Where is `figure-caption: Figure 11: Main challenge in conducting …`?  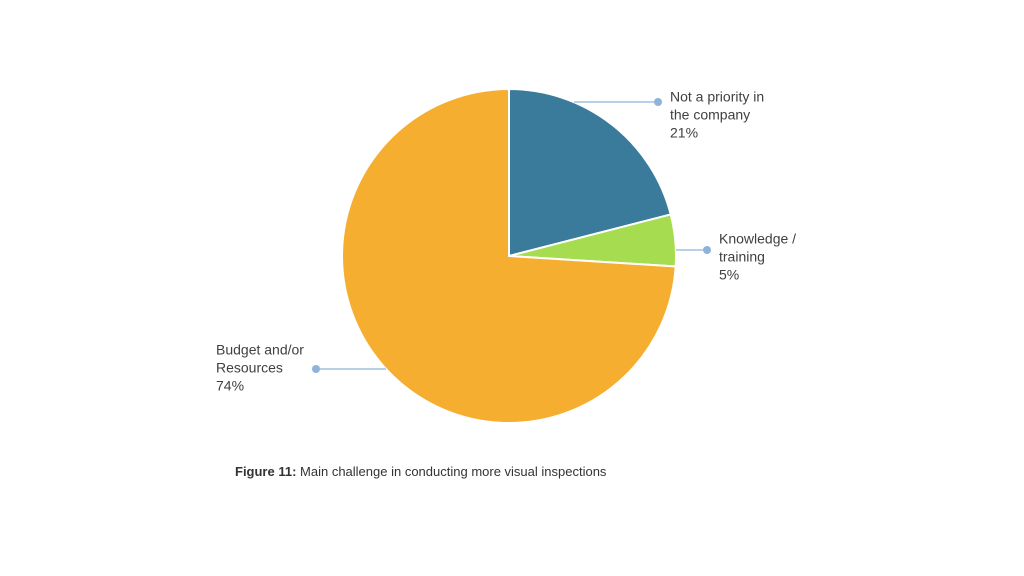 figure-caption: Figure 11: Main challenge in conducting … is located at coordinates (420, 471).